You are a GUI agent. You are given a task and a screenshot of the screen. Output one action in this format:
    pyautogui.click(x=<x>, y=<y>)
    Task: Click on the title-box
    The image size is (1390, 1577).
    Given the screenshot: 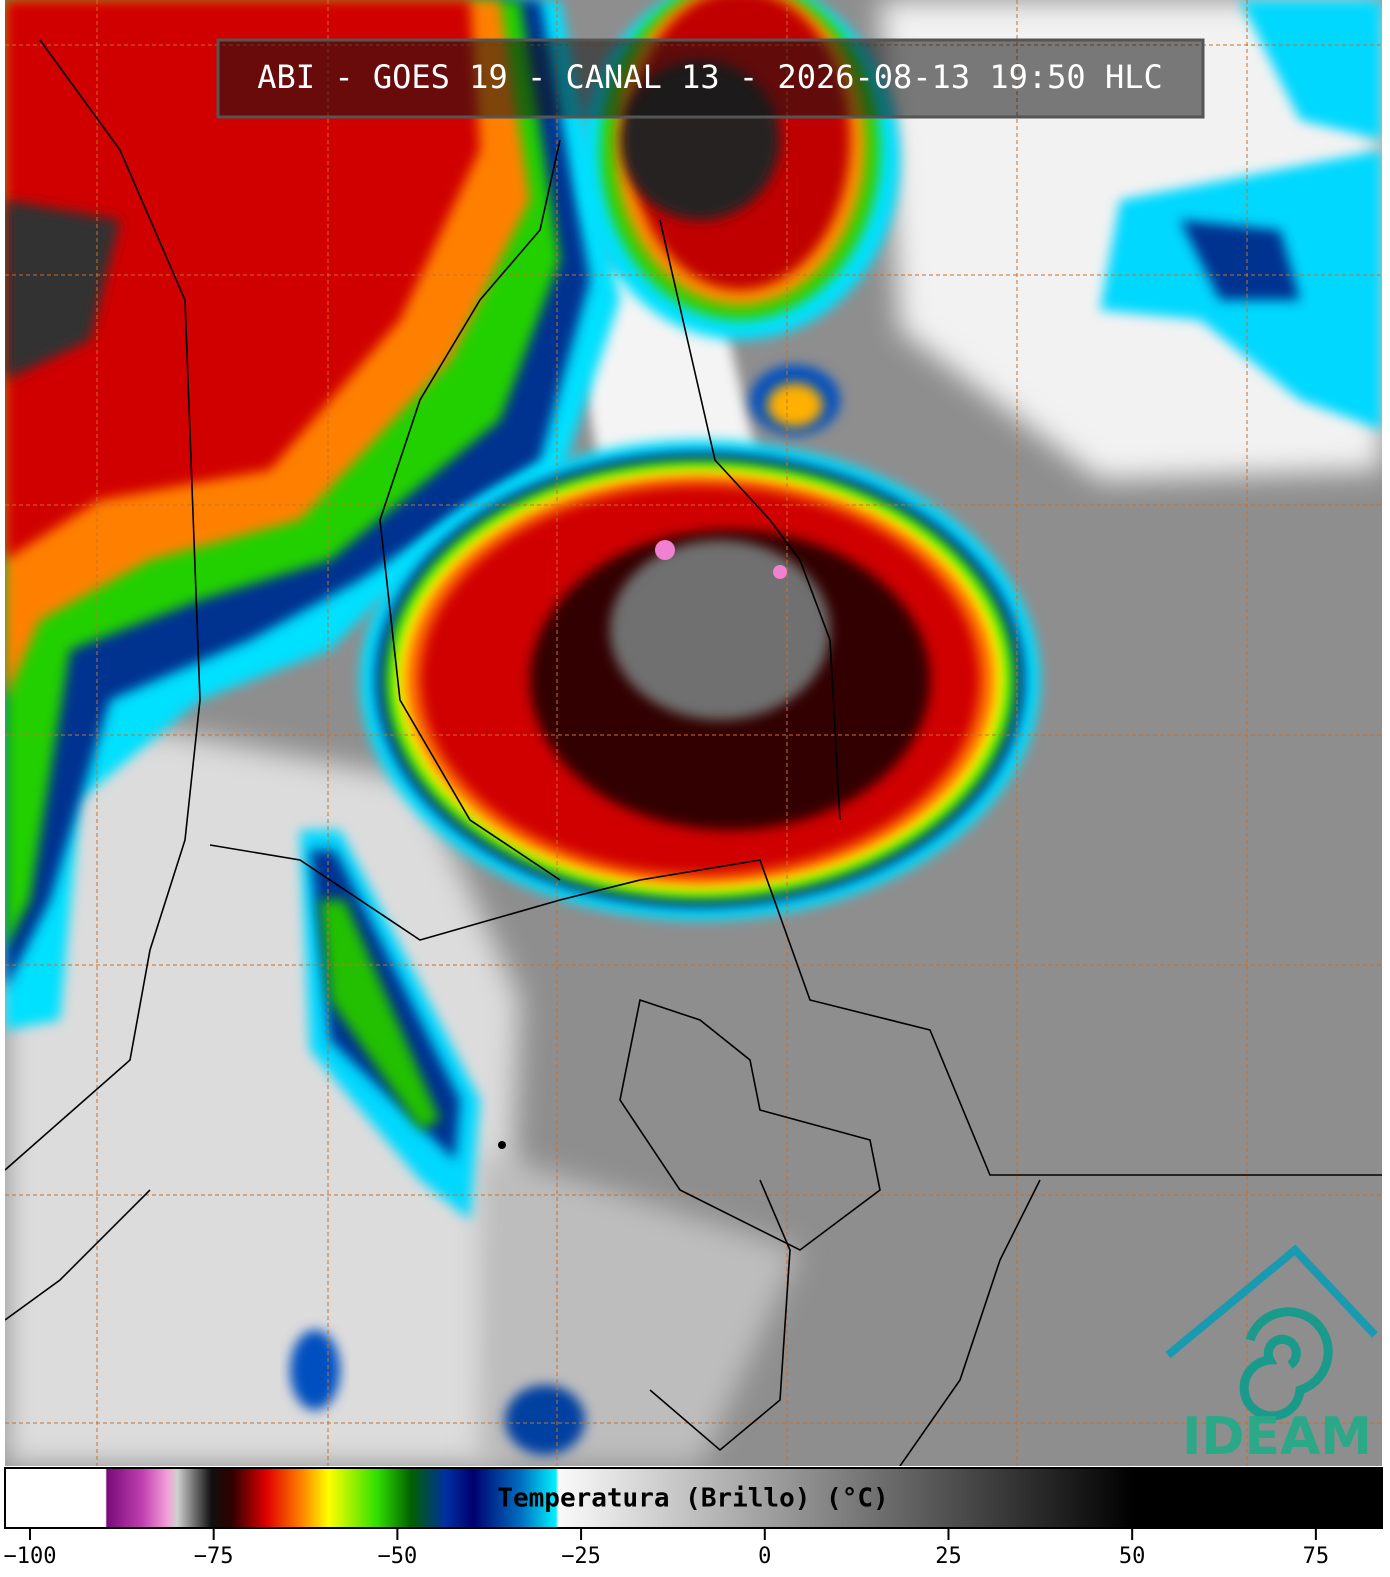 What is the action you would take?
    pyautogui.click(x=710, y=78)
    